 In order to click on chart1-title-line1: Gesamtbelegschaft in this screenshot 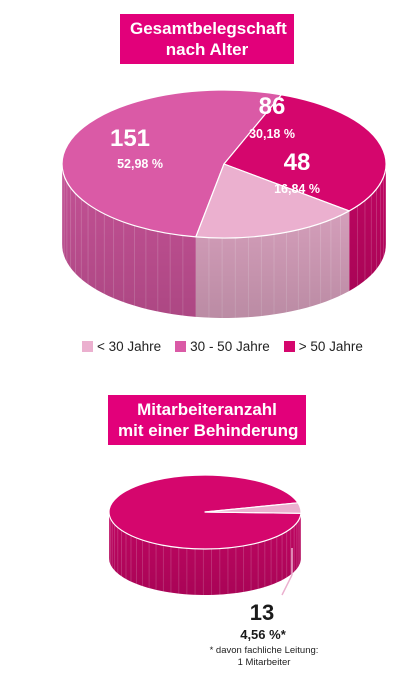, I will do `click(208, 28)`.